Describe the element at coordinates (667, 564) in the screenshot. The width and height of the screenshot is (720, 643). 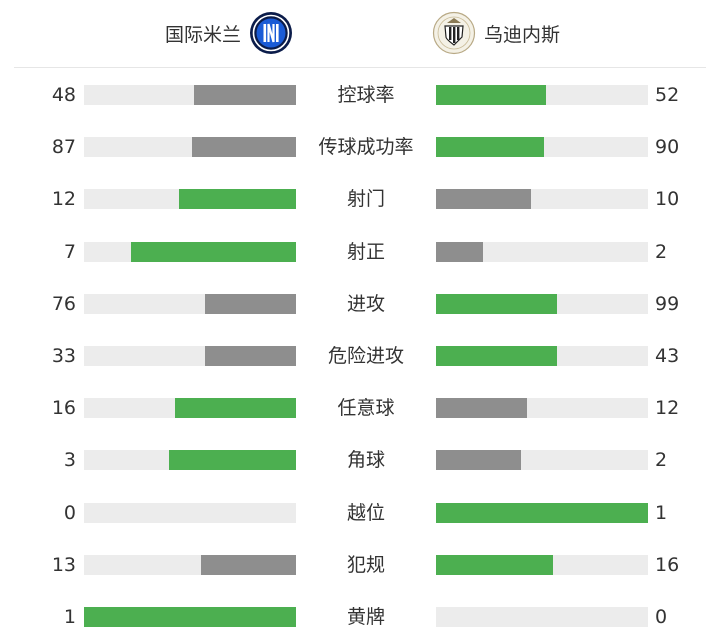
I see `away-stat-value: 16` at that location.